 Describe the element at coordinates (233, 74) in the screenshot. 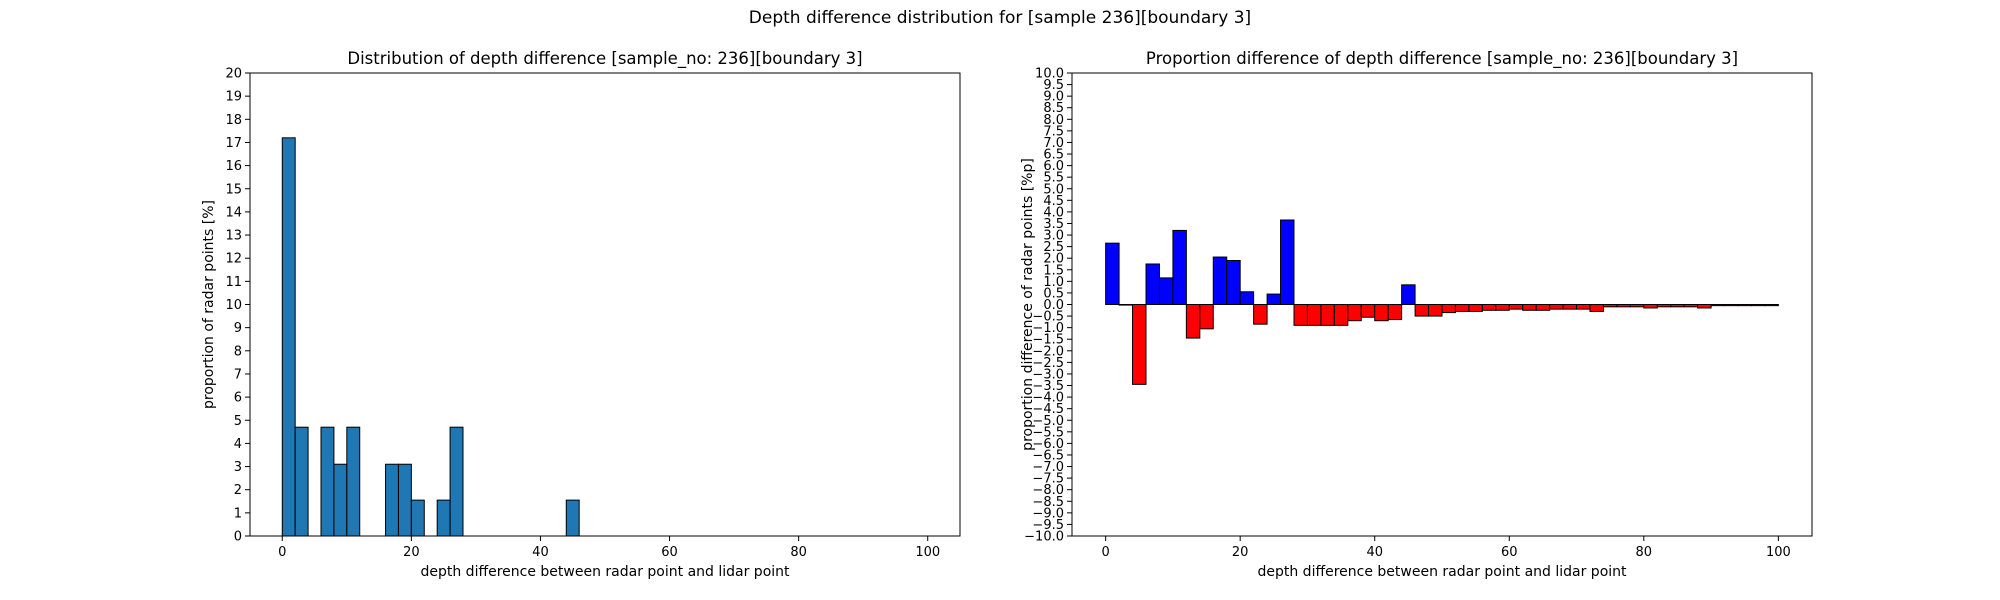

I see `dist-y-tick-label-20: 20` at that location.